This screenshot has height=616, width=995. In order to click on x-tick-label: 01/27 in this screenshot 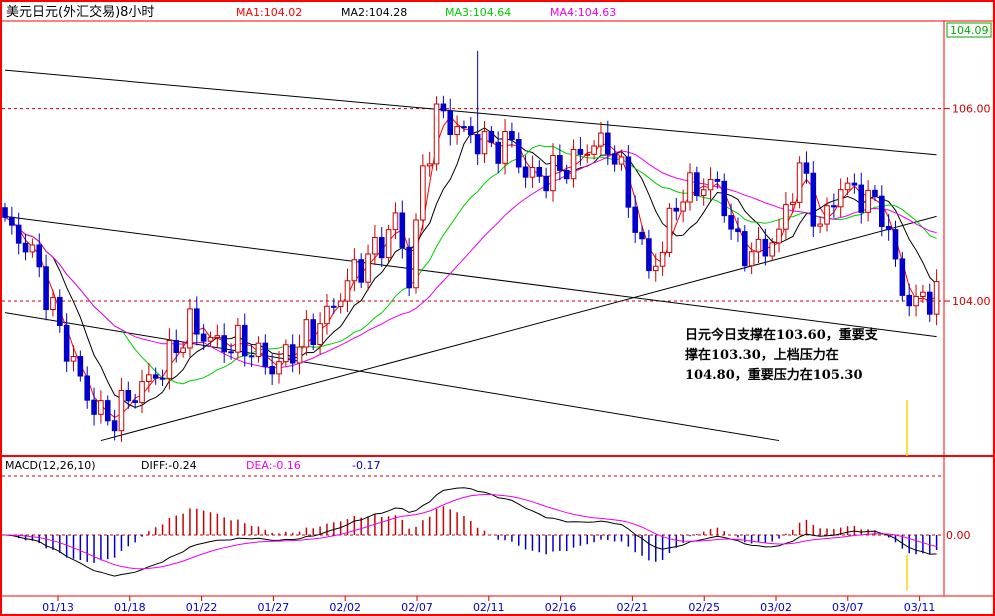, I will do `click(274, 607)`.